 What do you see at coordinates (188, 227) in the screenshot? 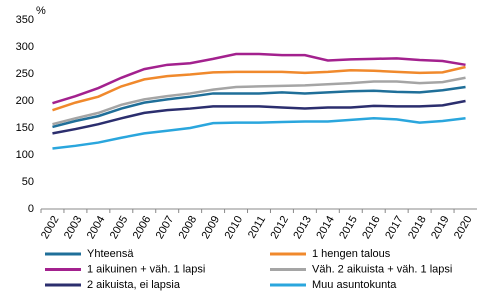
I see `x-tick-label: 2008` at bounding box center [188, 227].